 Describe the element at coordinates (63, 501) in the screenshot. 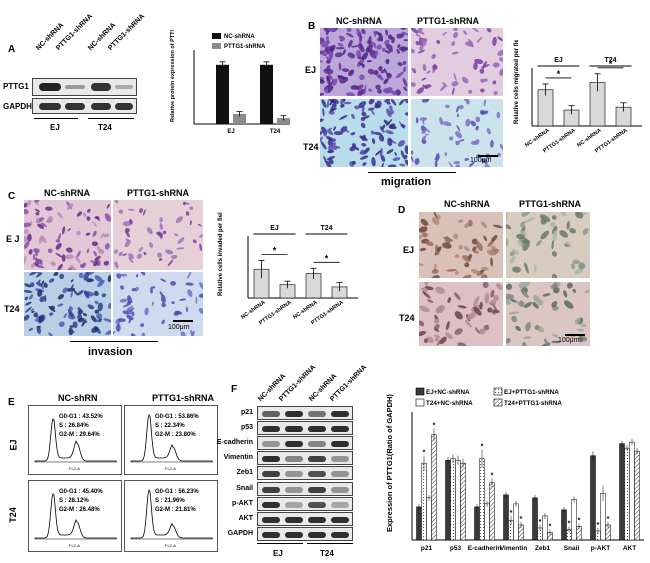

I see `facs-3-s-label: S :` at that location.